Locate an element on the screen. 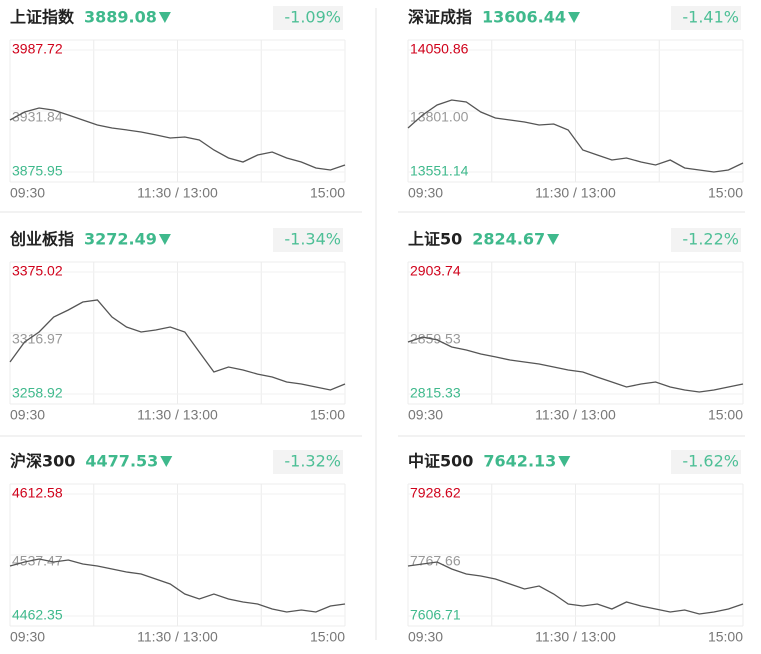 This screenshot has height=654, width=761. y-tick-label: 13551.14 is located at coordinates (439, 171).